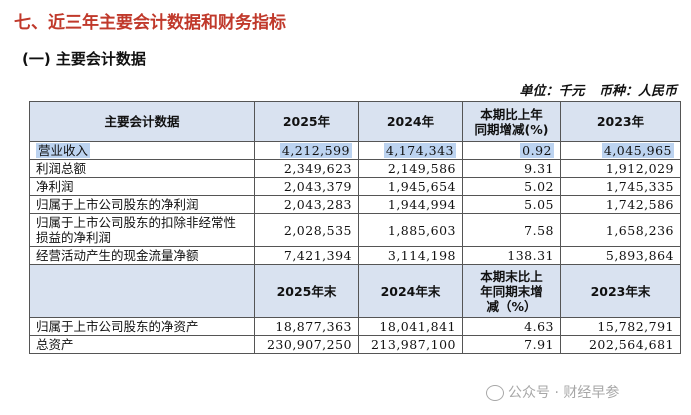  I want to click on table-header-row: 主要会计数据 2025年 2024年 本期比上年 同期增减(%) 2023年, so click(355, 121).